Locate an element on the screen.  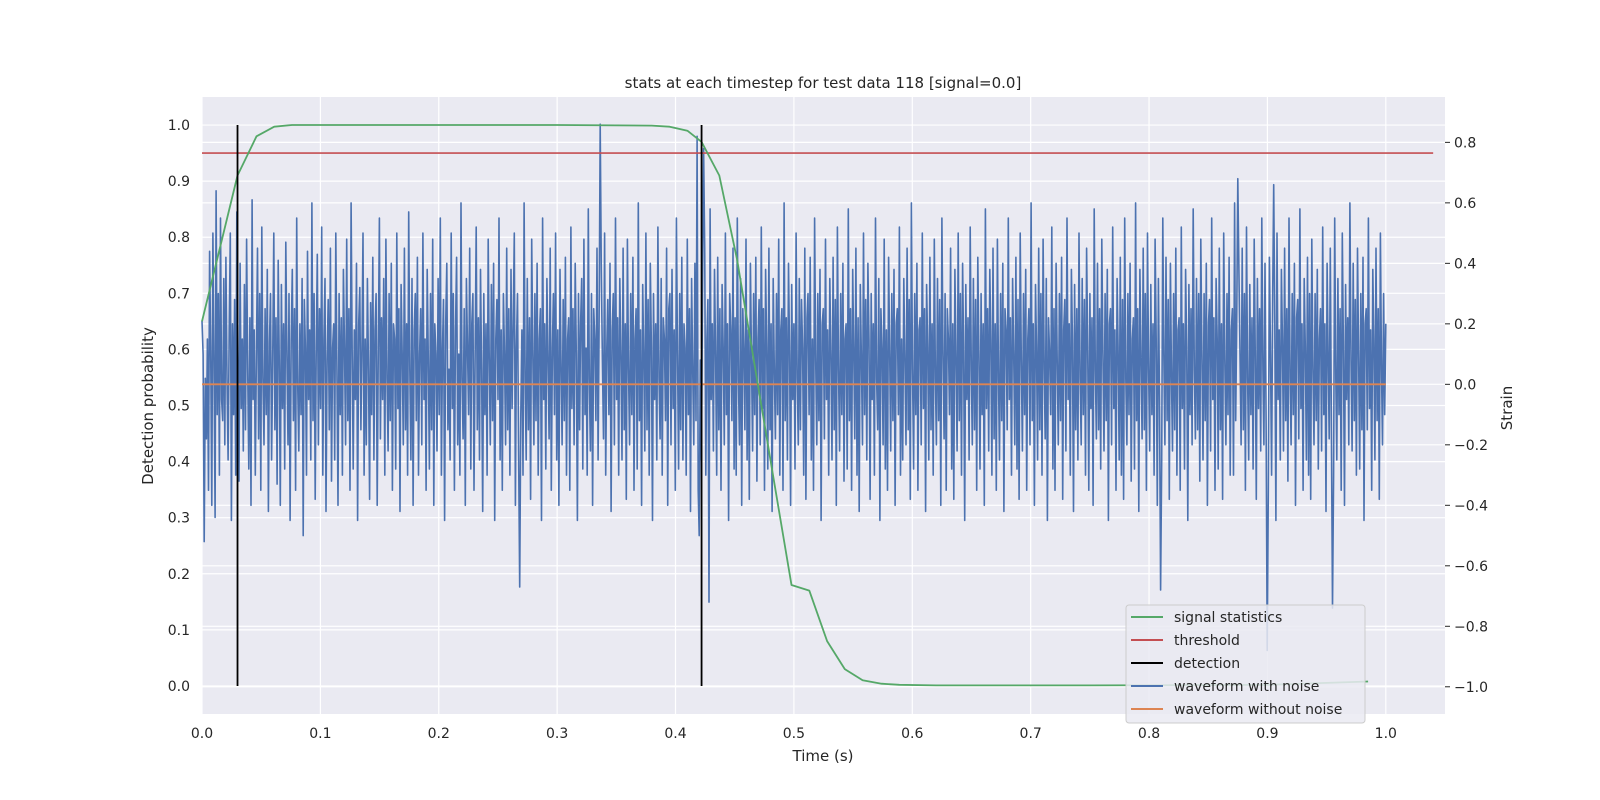
y-tick-label: 0.0 is located at coordinates (179, 687).